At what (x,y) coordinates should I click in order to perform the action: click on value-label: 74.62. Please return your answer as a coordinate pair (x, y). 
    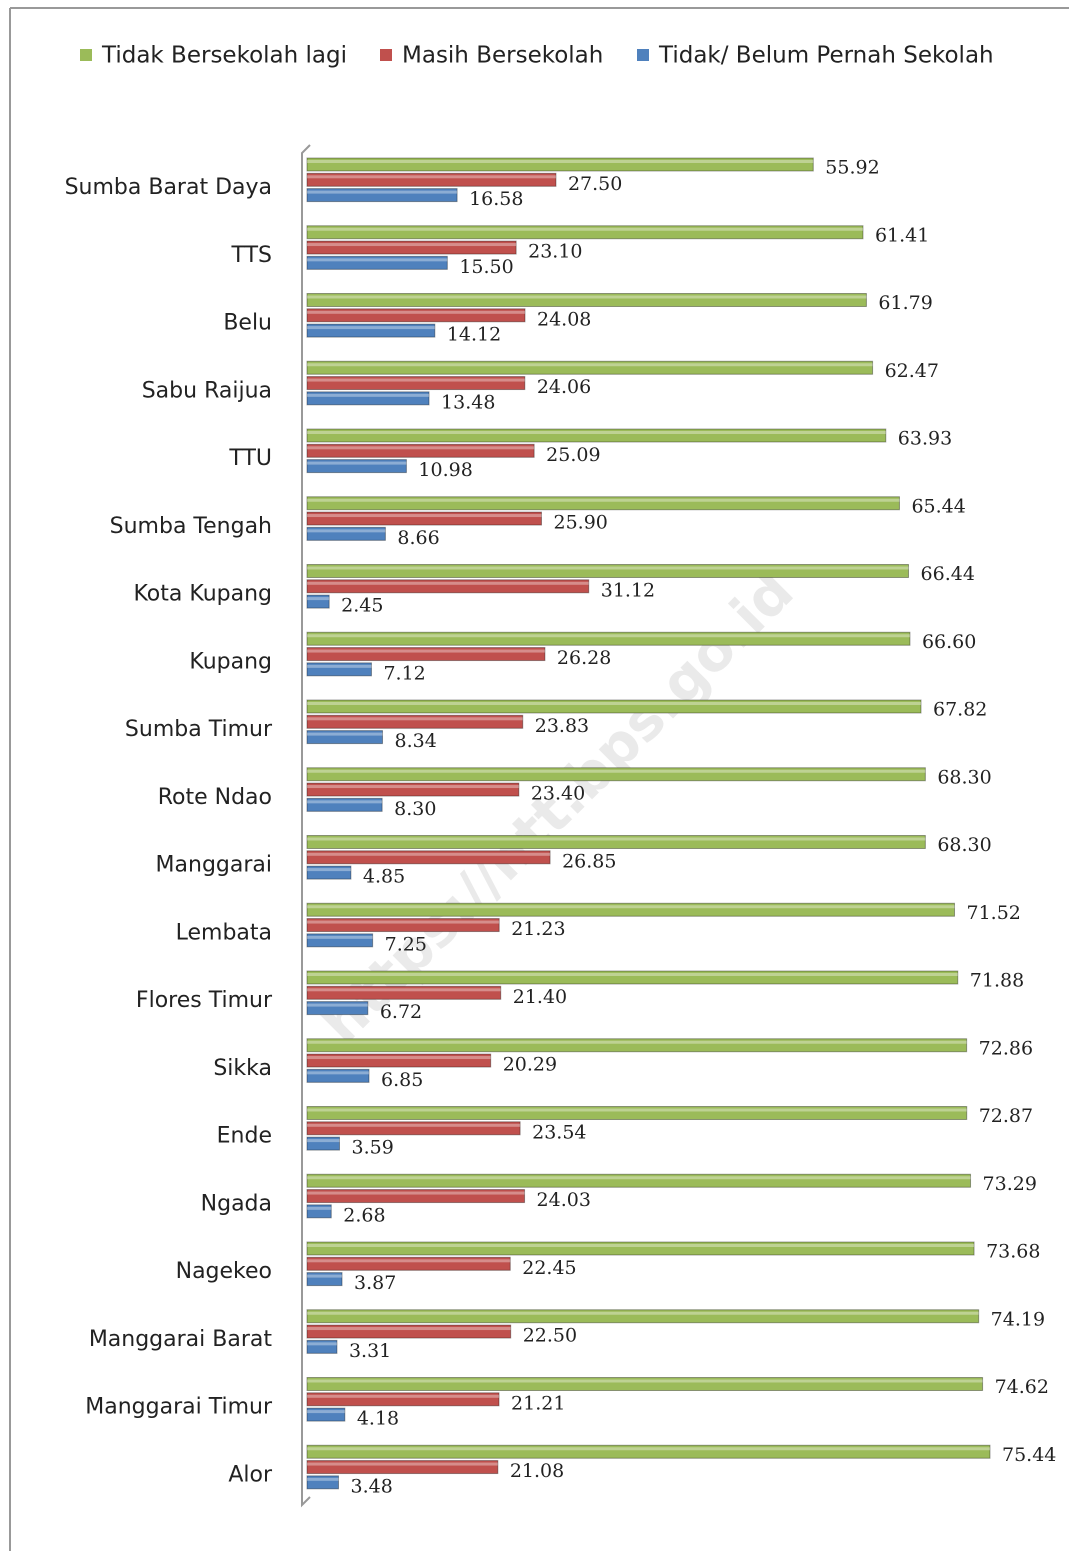
    Looking at the image, I should click on (1022, 1387).